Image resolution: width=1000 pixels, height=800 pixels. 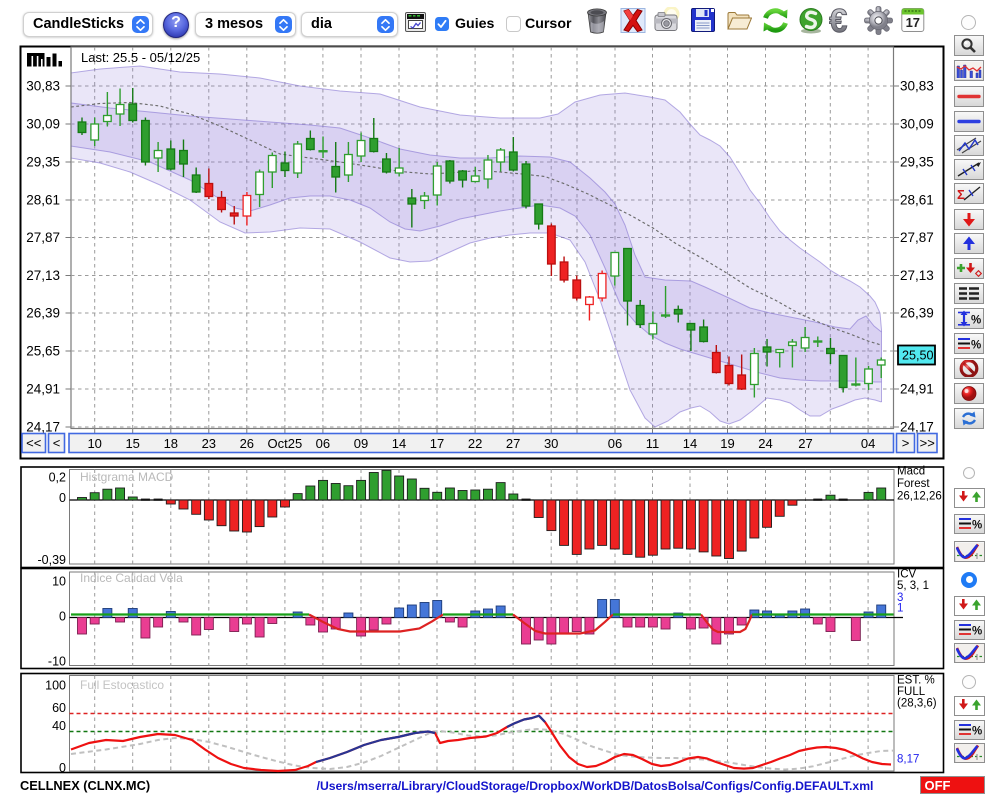 I want to click on svg-text: Oct25, so click(x=285, y=443).